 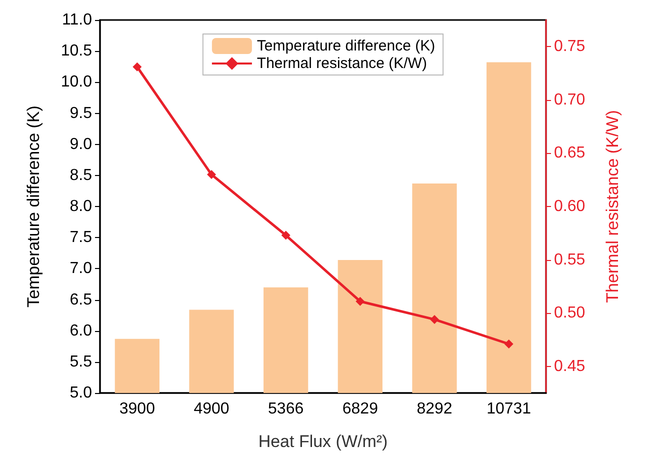 I want to click on y-axis-title: Temperature difference (K), so click(x=33, y=207).